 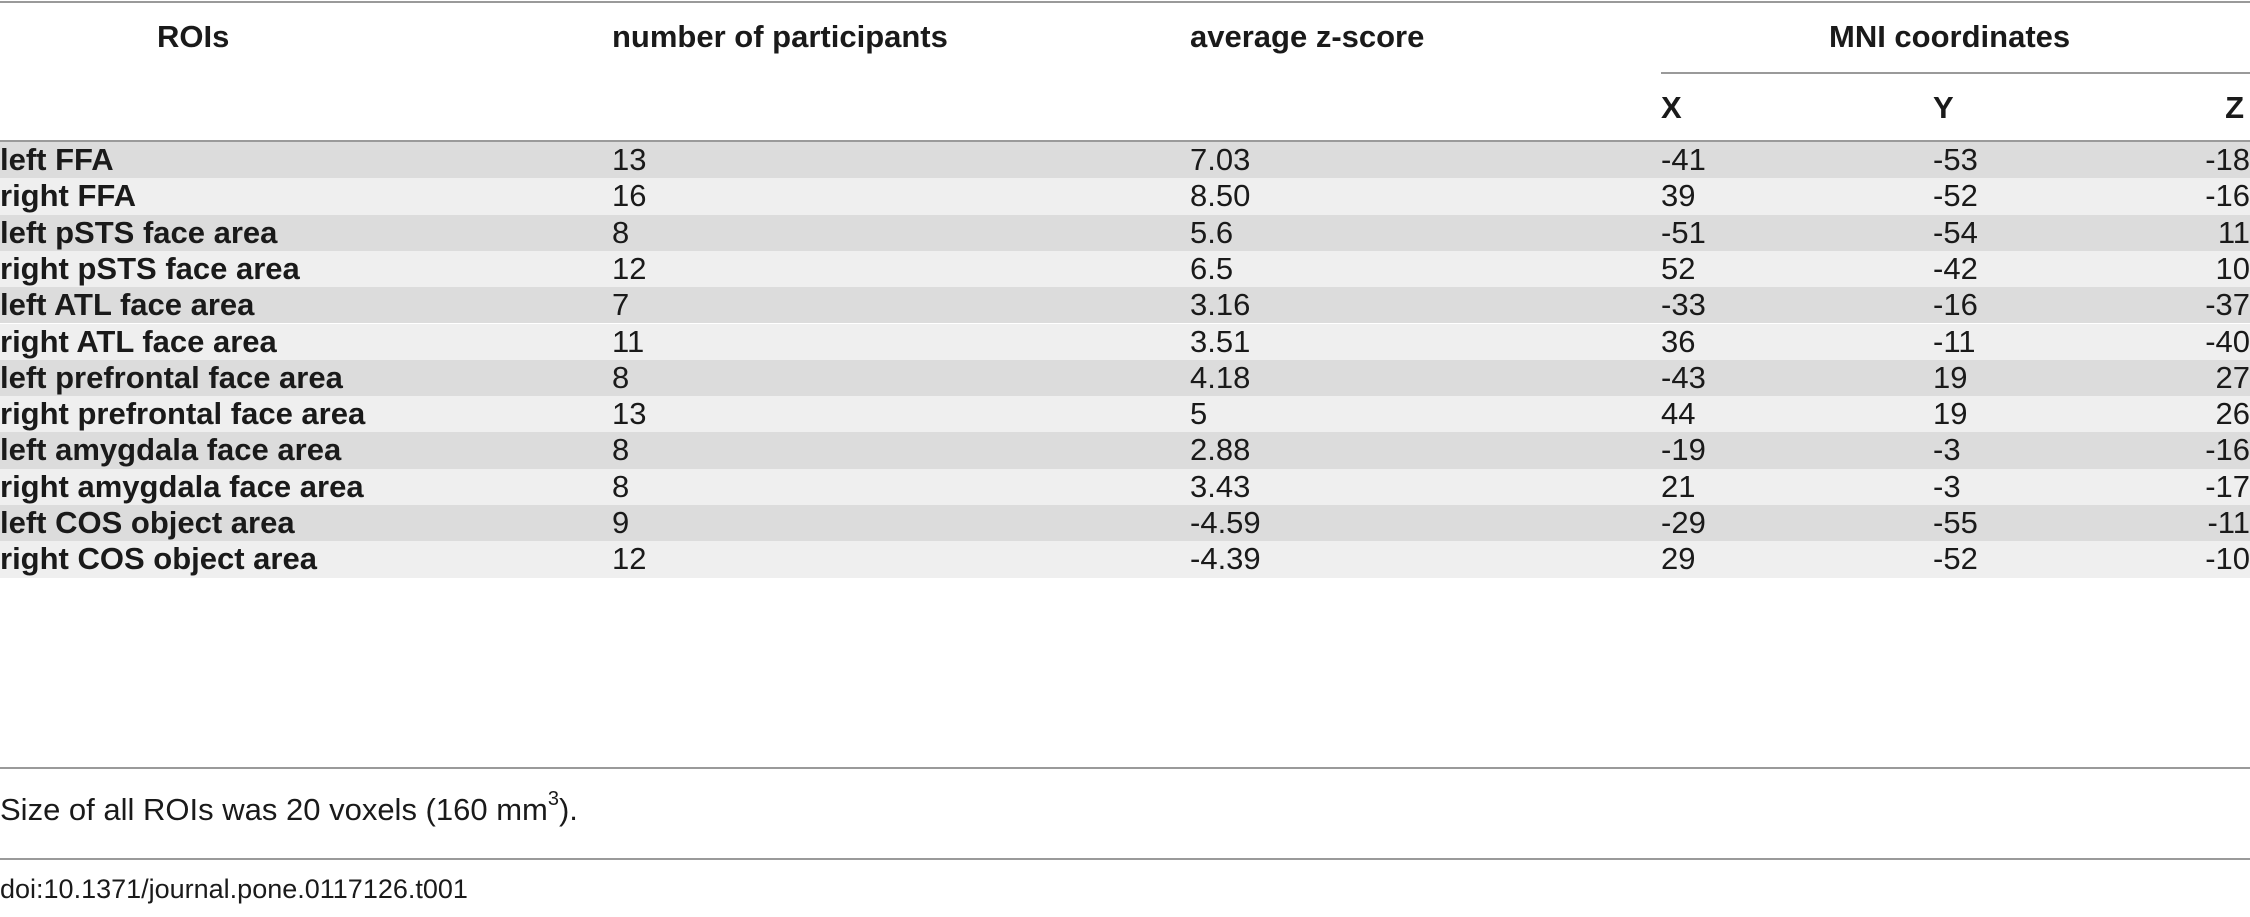 What do you see at coordinates (1125, 305) in the screenshot?
I see `table-row: left ATL face area 7 3.16 -33 -16 -37` at bounding box center [1125, 305].